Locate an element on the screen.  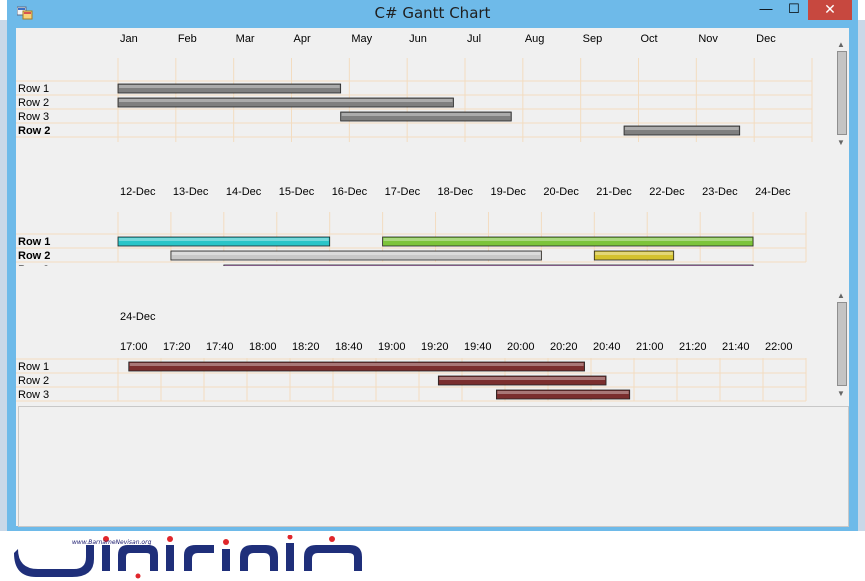
axis-tick-label: Nov is located at coordinates (708, 39).